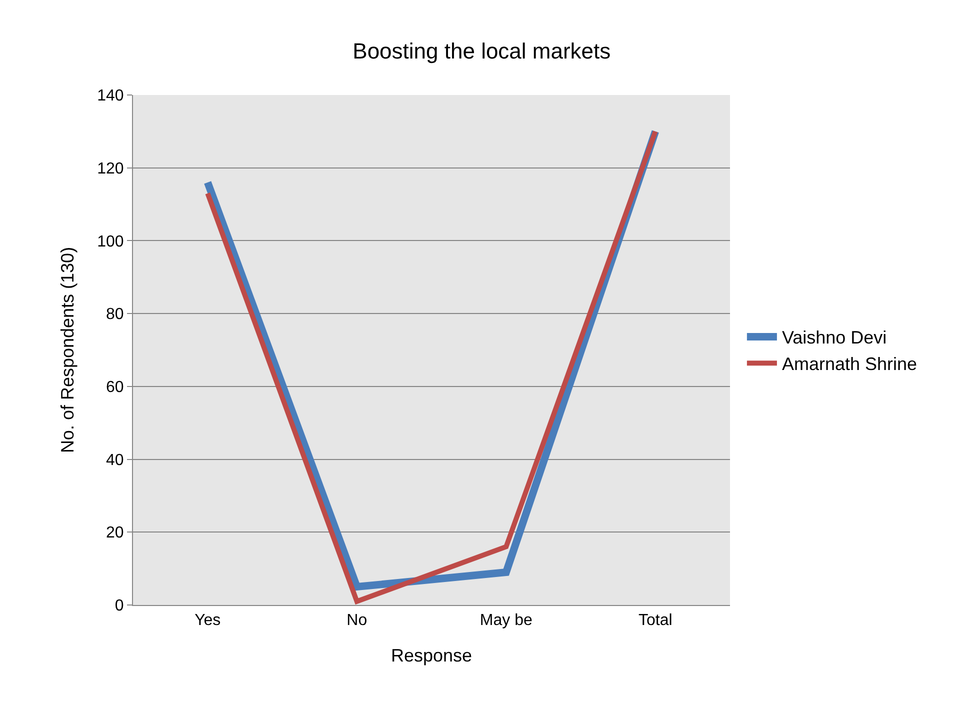  What do you see at coordinates (850, 364) in the screenshot?
I see `legend-label: Amarnath Shrine` at bounding box center [850, 364].